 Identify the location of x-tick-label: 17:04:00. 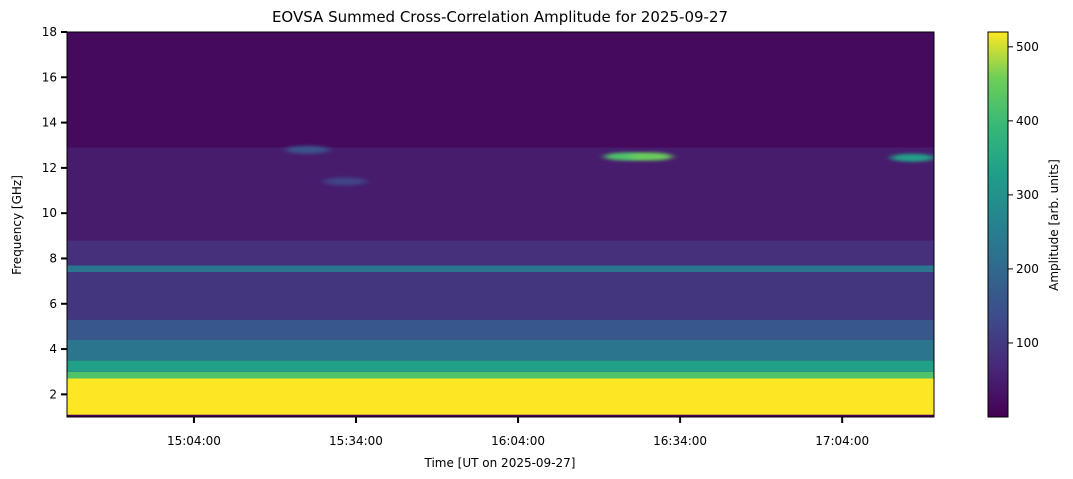
(842, 441).